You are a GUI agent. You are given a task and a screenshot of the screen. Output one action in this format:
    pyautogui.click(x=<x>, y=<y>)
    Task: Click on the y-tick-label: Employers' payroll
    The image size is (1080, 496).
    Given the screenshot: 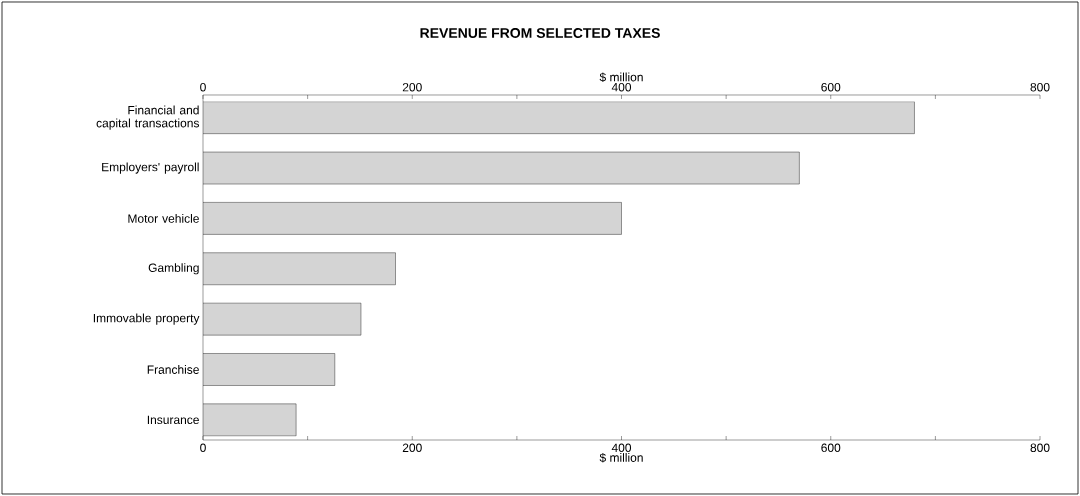 What is the action you would take?
    pyautogui.click(x=150, y=168)
    